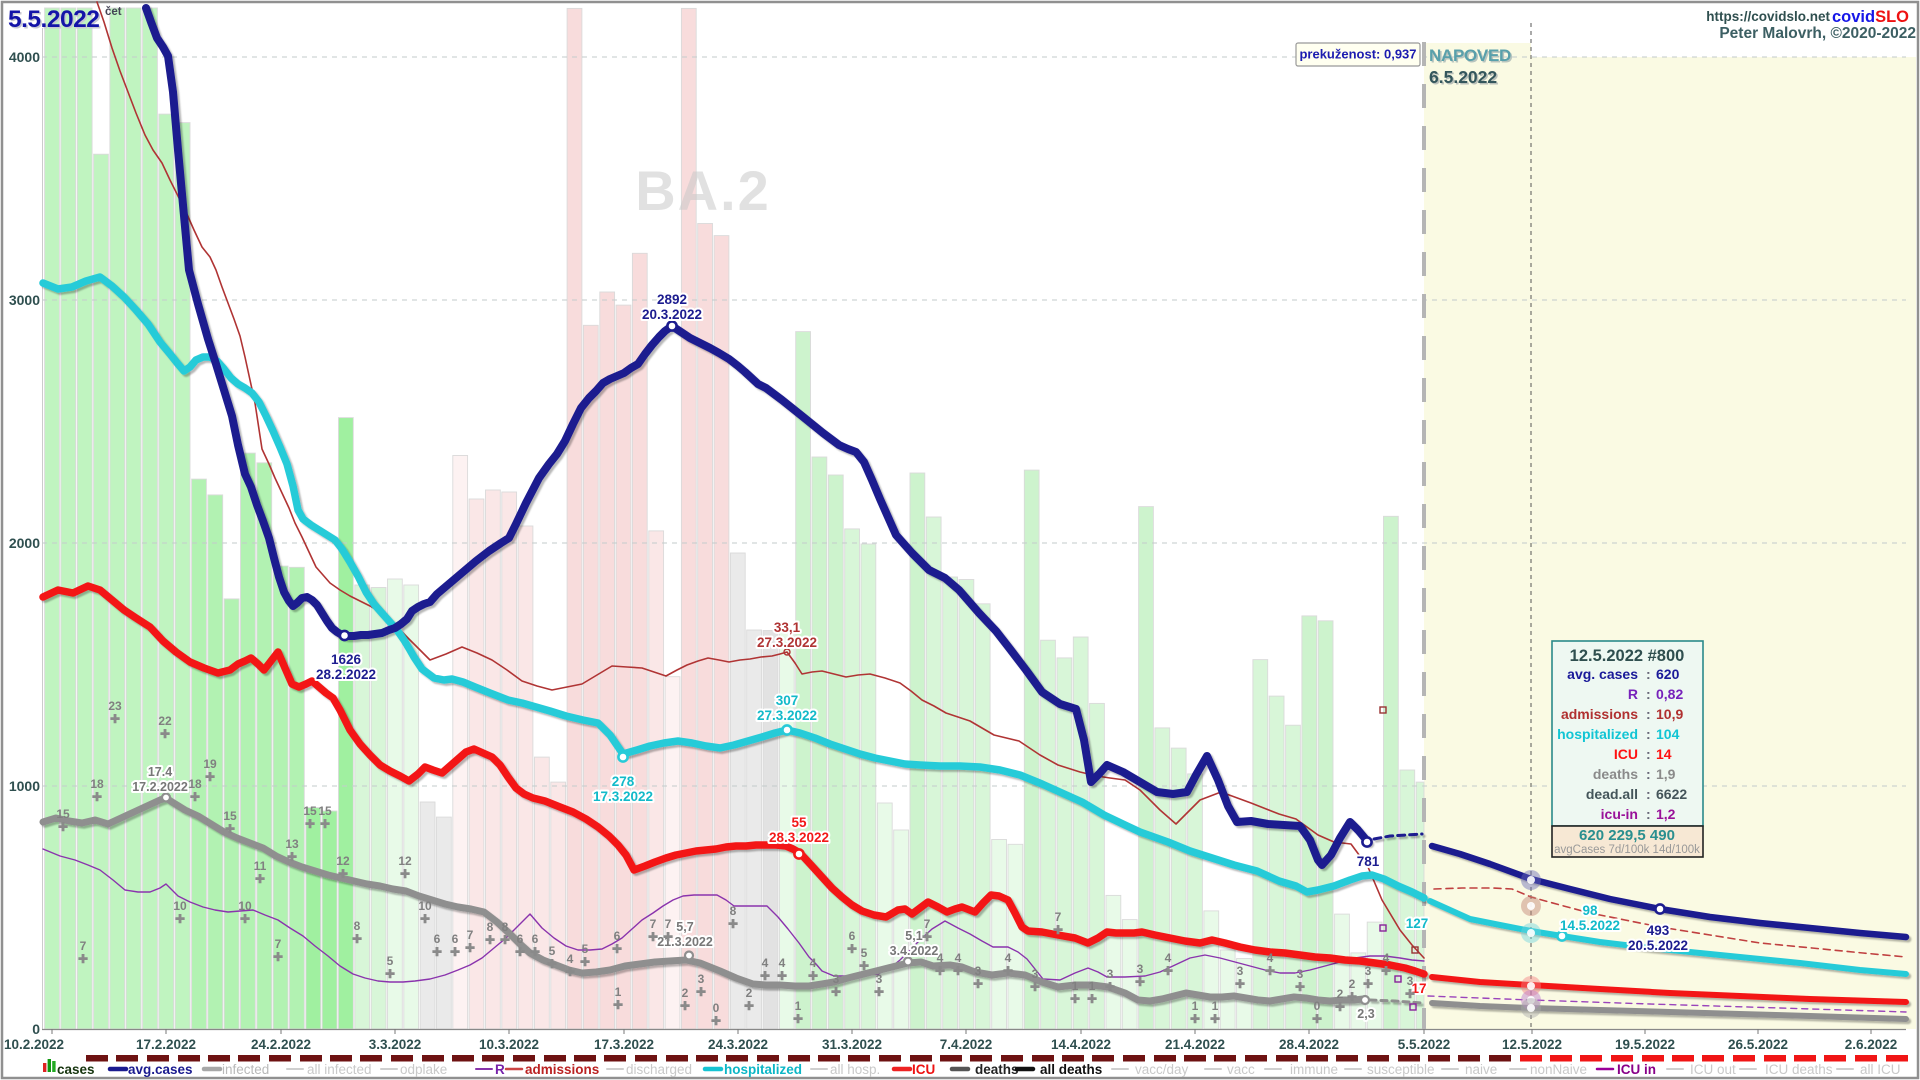 The width and height of the screenshot is (1920, 1080). What do you see at coordinates (1357, 54) in the screenshot?
I see `svg-text: prekuženost: 0,937` at bounding box center [1357, 54].